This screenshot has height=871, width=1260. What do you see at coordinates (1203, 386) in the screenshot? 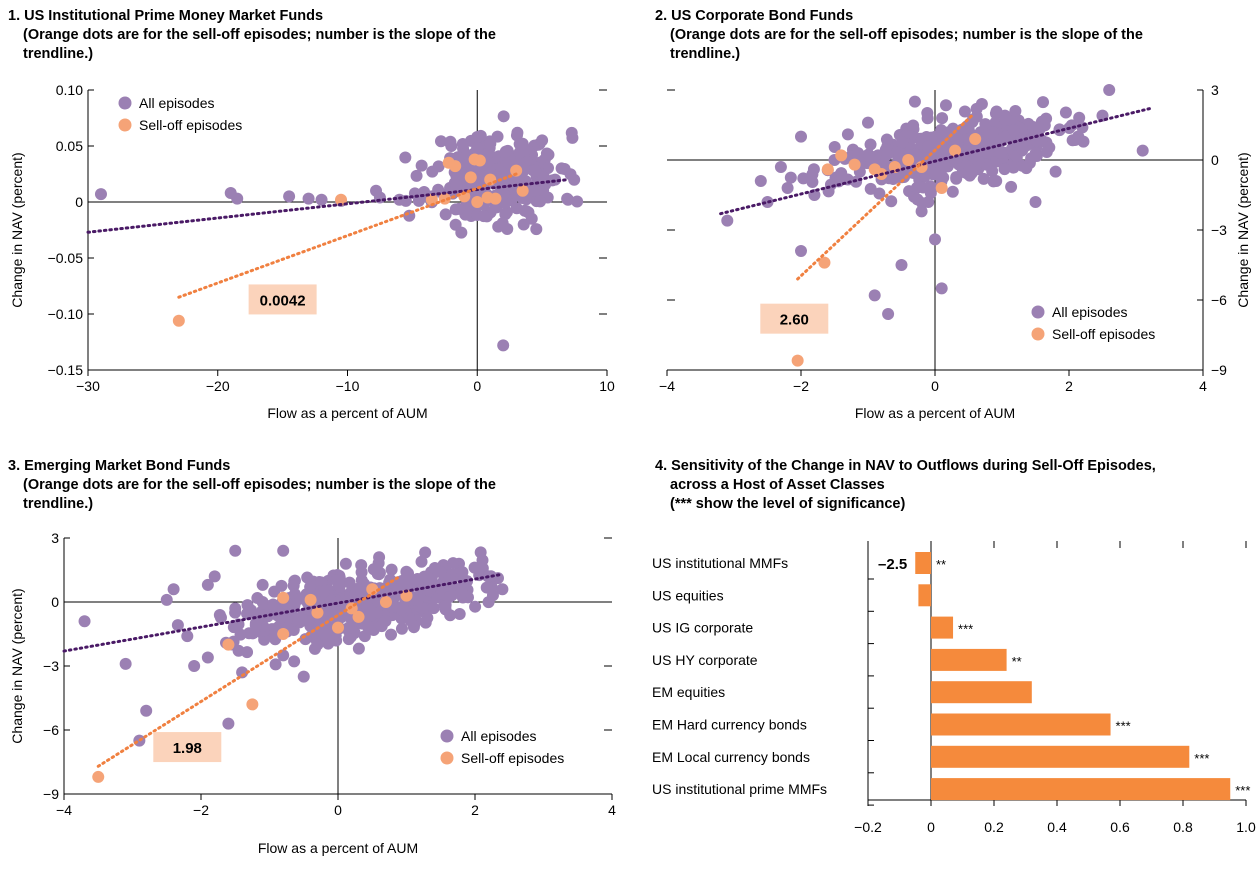
I see `x-tick-label: 4` at bounding box center [1203, 386].